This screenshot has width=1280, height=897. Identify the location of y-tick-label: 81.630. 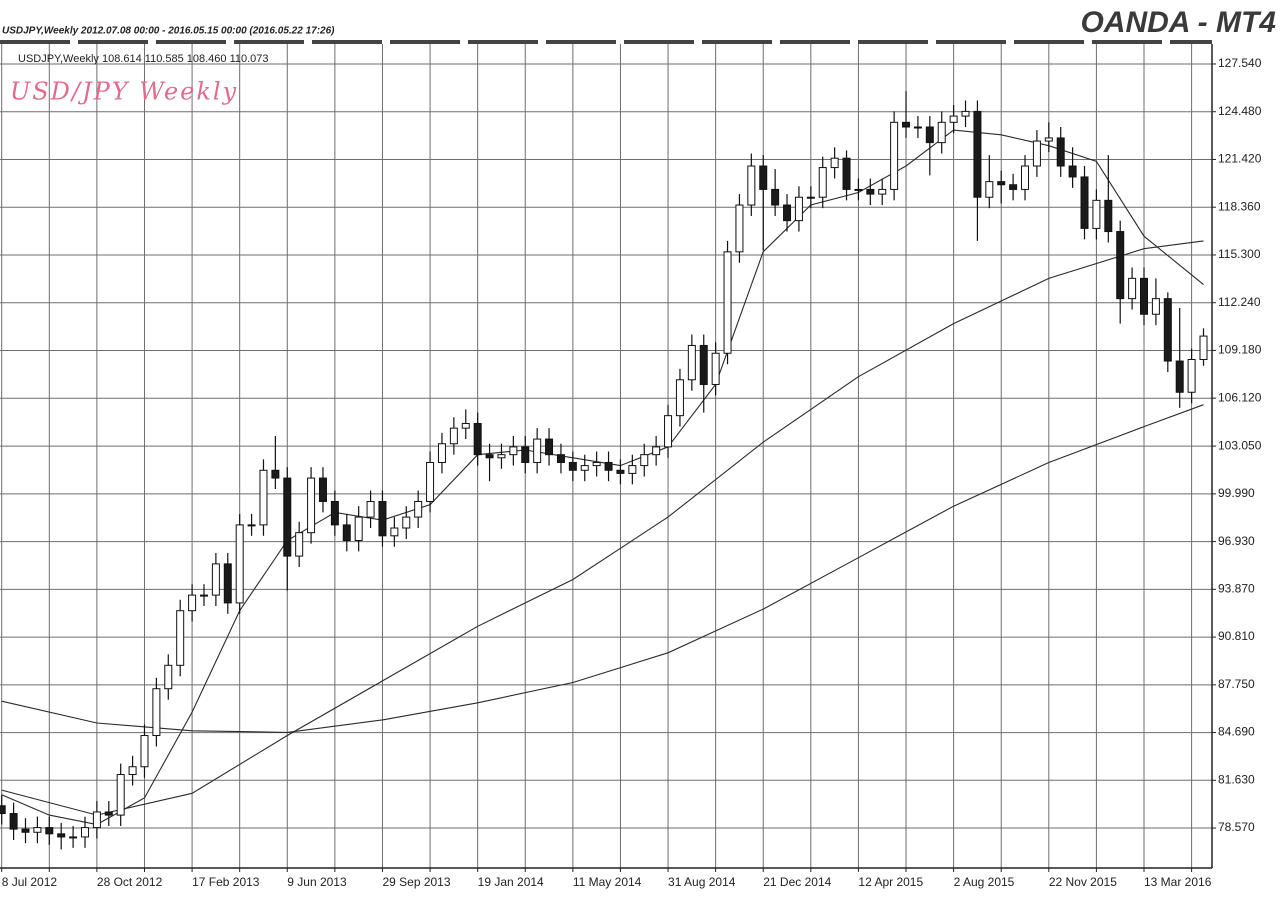
(1236, 779).